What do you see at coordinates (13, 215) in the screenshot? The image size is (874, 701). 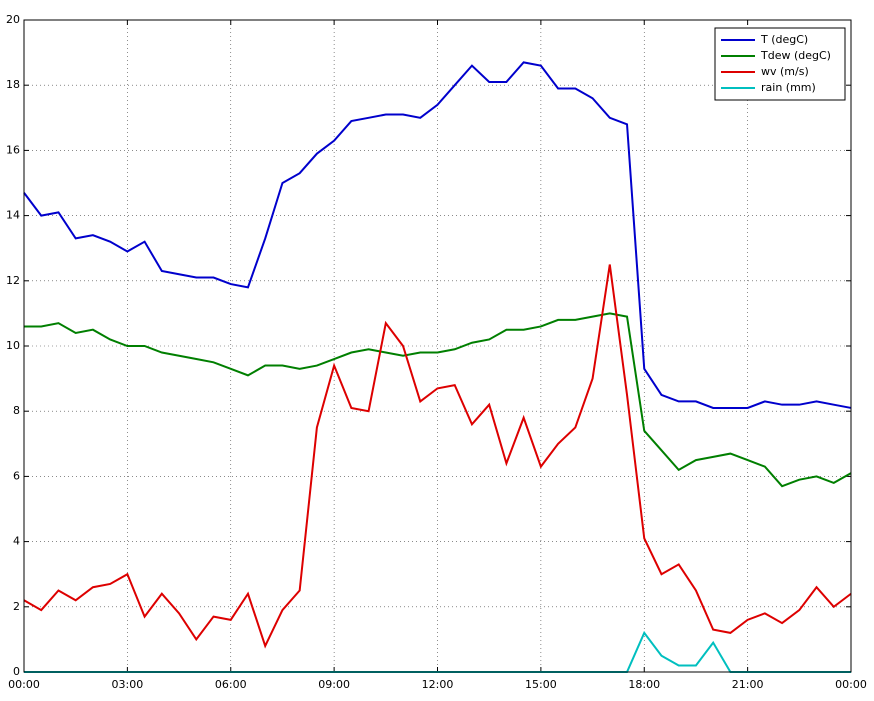 I see `y-tick-label: 14` at bounding box center [13, 215].